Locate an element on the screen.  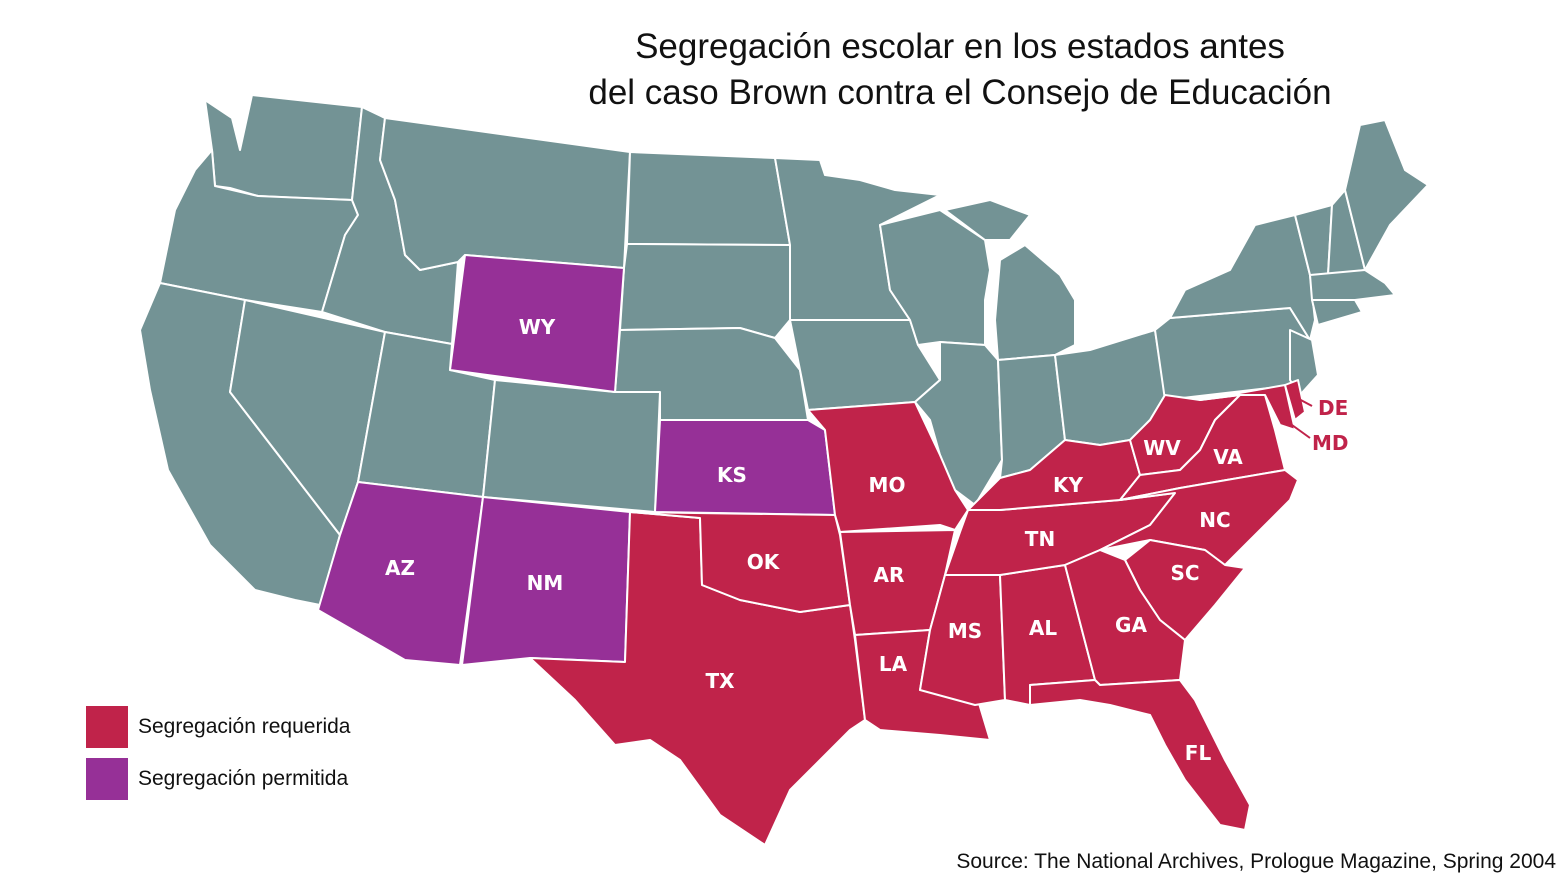
label-ms: MS is located at coordinates (965, 631).